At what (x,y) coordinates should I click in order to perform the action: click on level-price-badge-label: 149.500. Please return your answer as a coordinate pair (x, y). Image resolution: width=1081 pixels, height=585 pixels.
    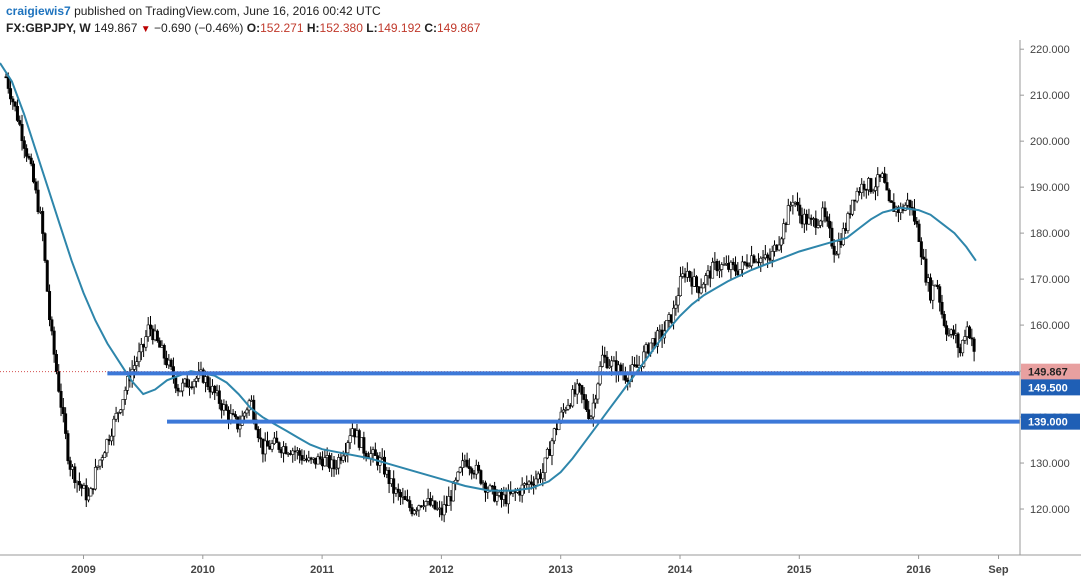
    Looking at the image, I should click on (1048, 388).